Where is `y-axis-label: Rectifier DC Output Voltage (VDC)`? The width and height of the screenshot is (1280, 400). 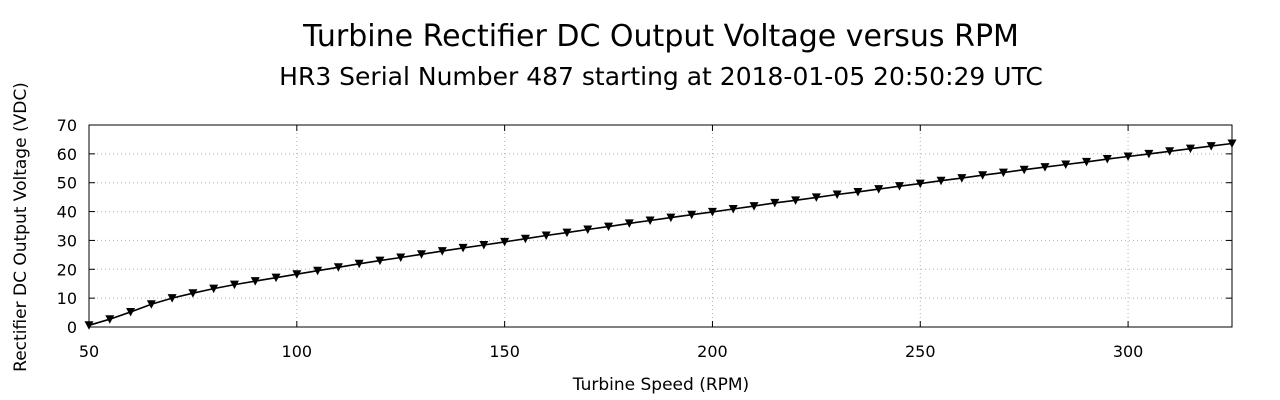 y-axis-label: Rectifier DC Output Voltage (VDC) is located at coordinates (21, 227).